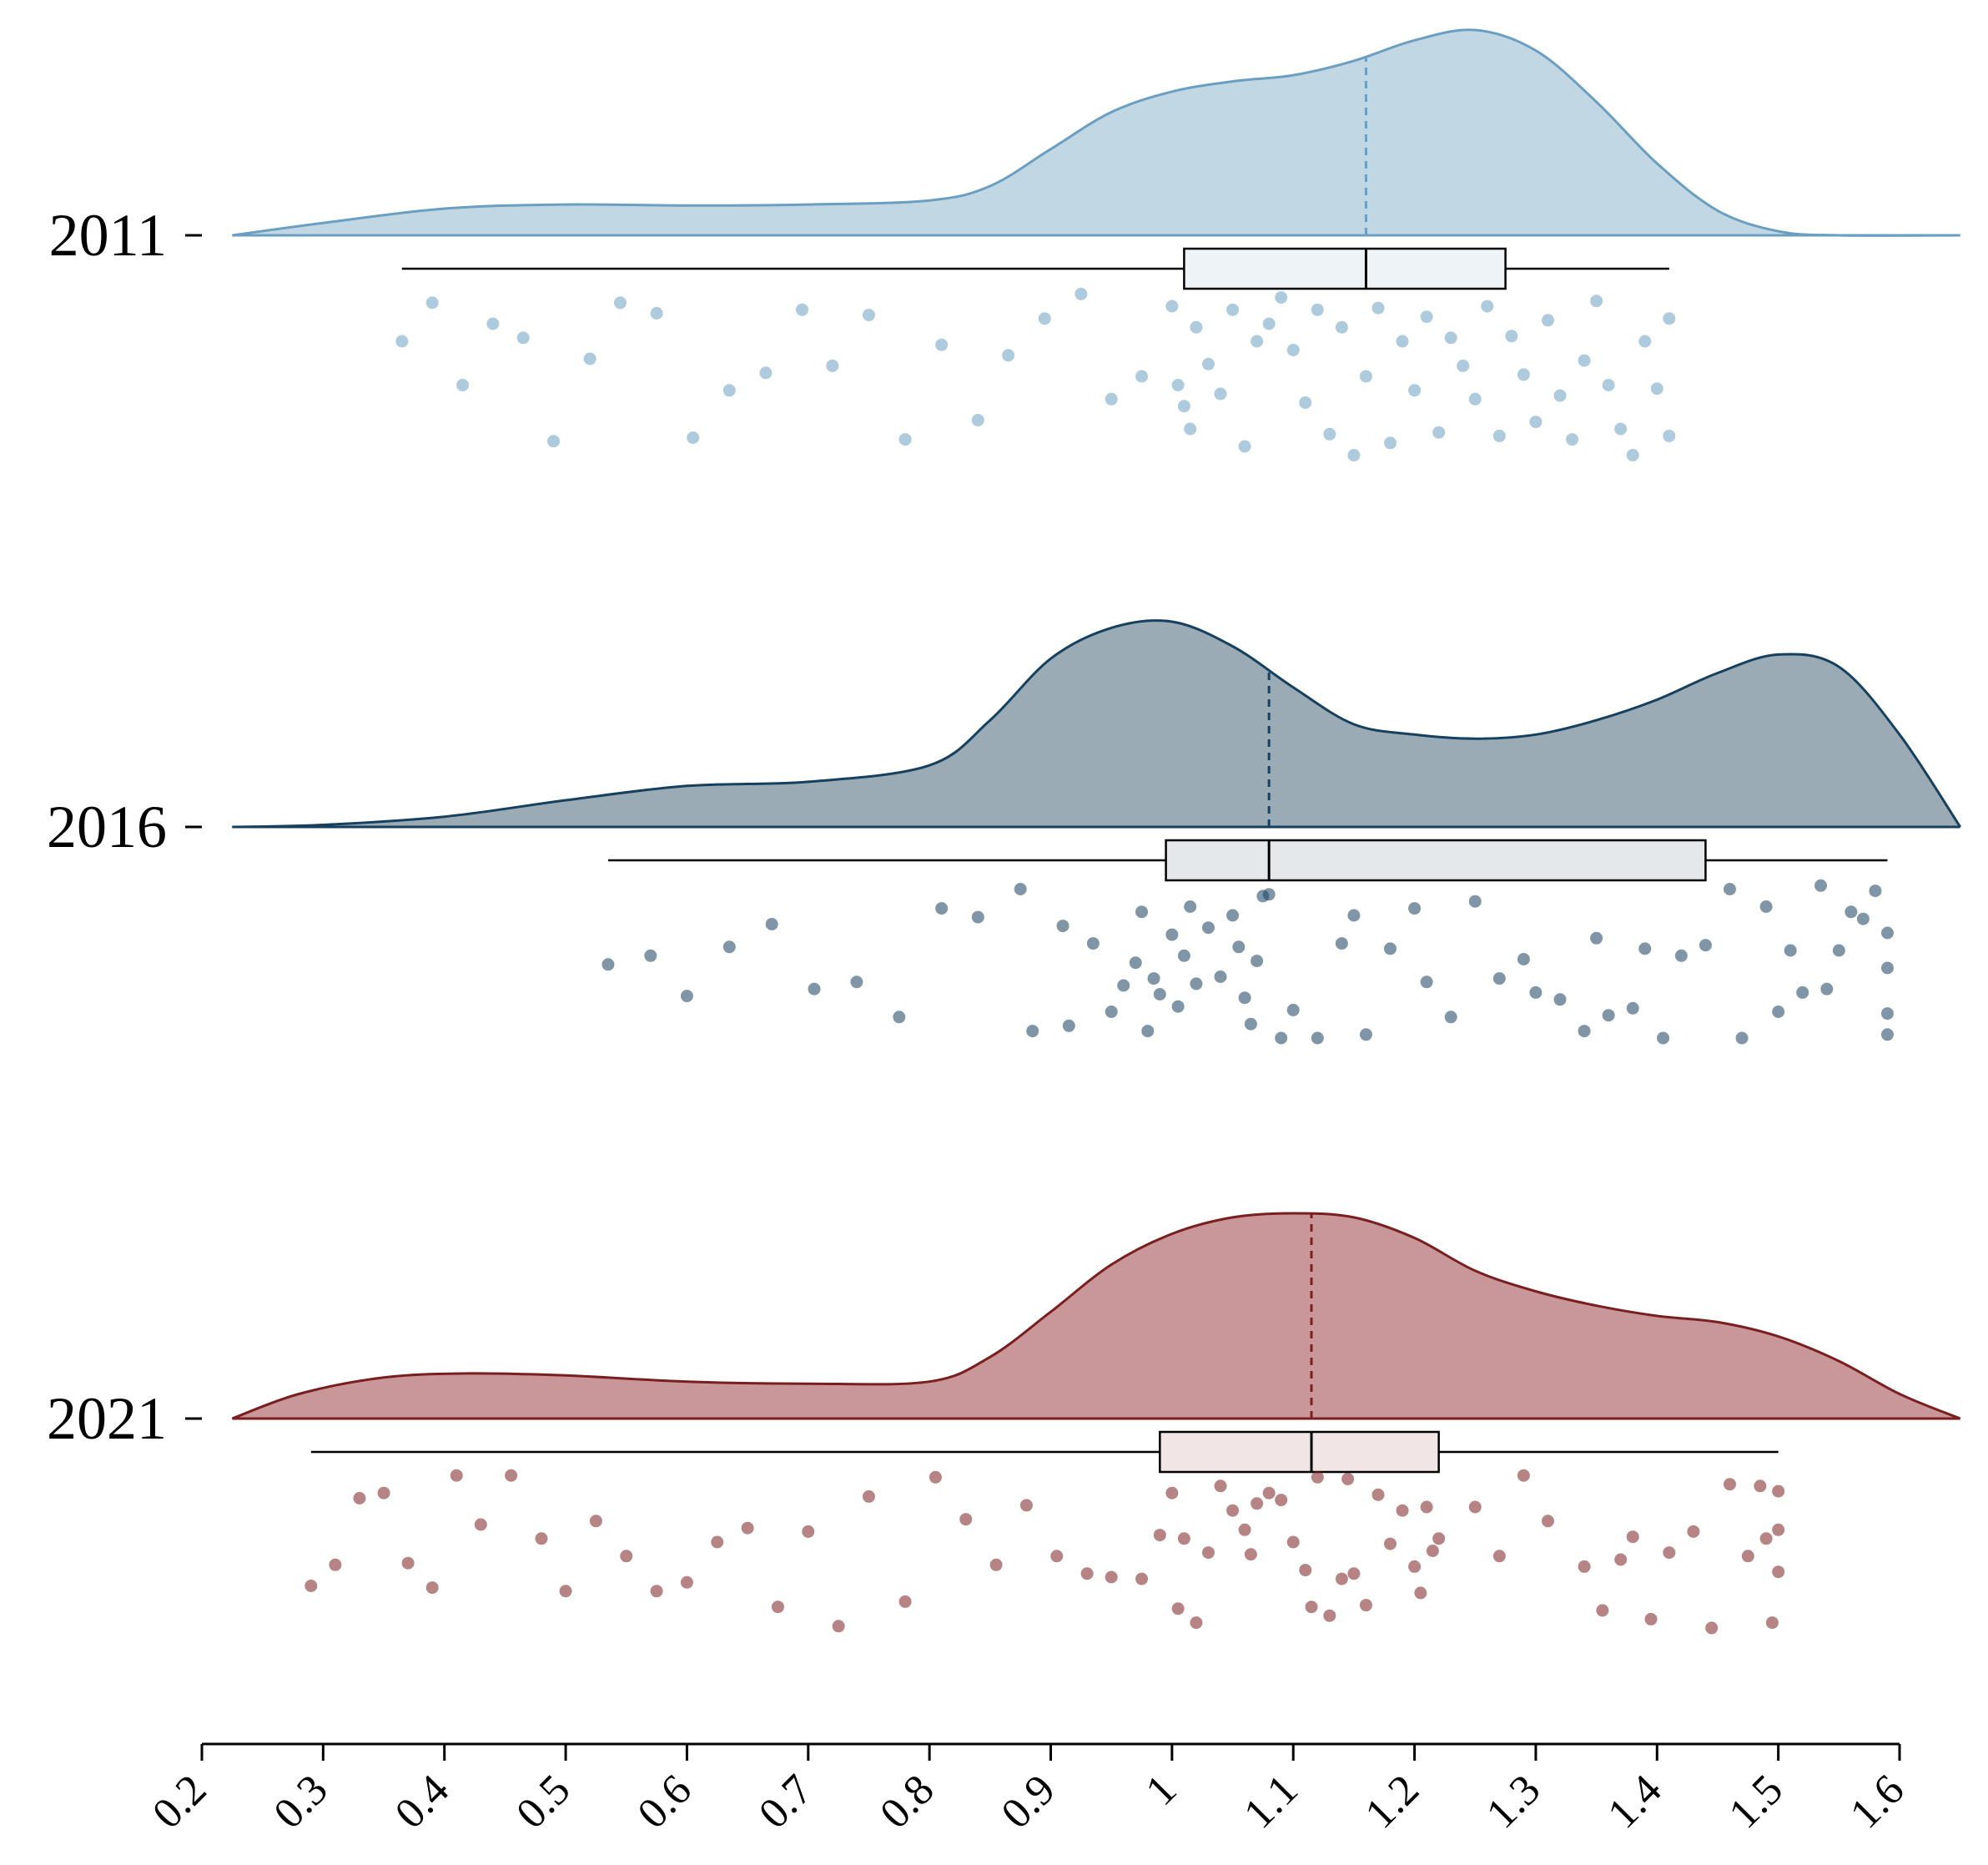 This screenshot has width=1988, height=1865. I want to click on x-tick-label: 0.3, so click(301, 1801).